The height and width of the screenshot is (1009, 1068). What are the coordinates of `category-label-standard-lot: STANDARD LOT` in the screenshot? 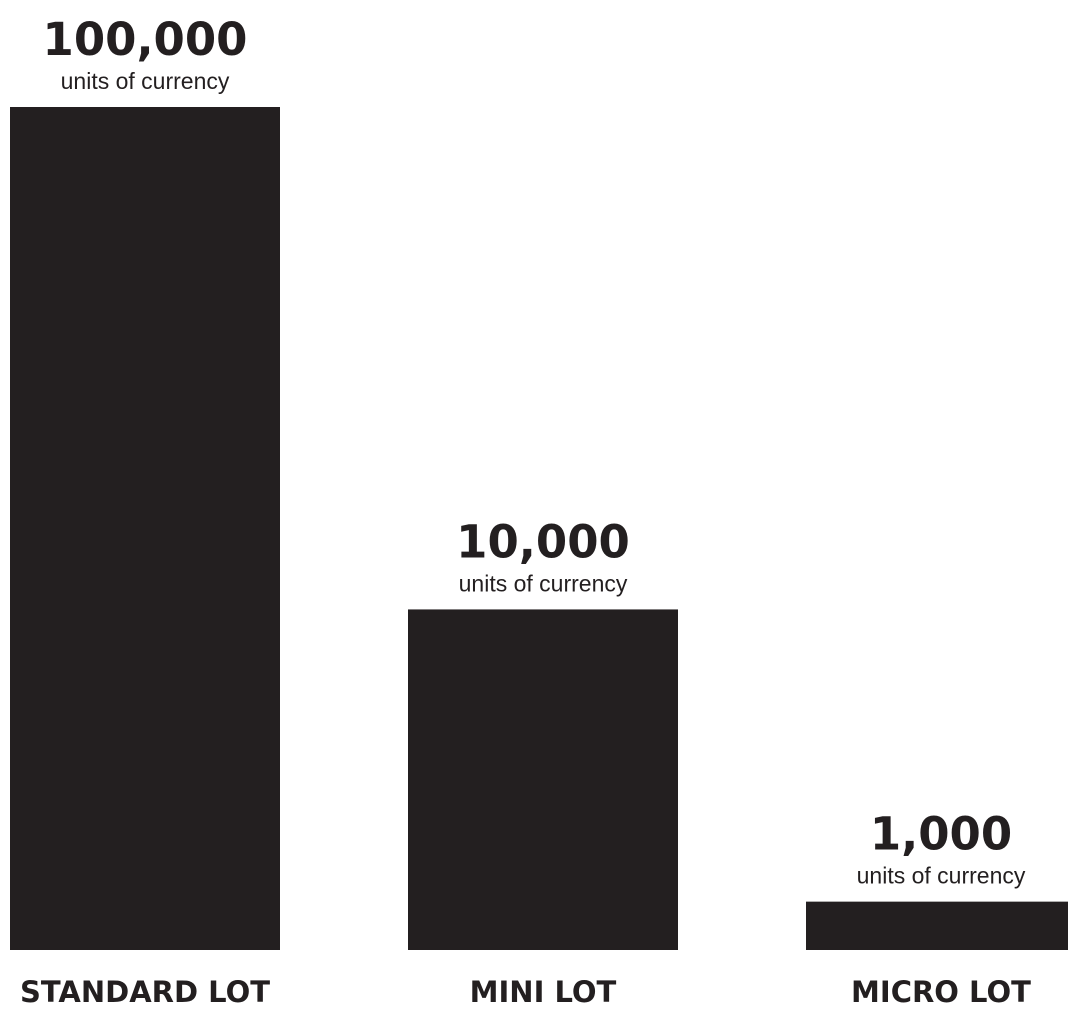 It's located at (145, 992).